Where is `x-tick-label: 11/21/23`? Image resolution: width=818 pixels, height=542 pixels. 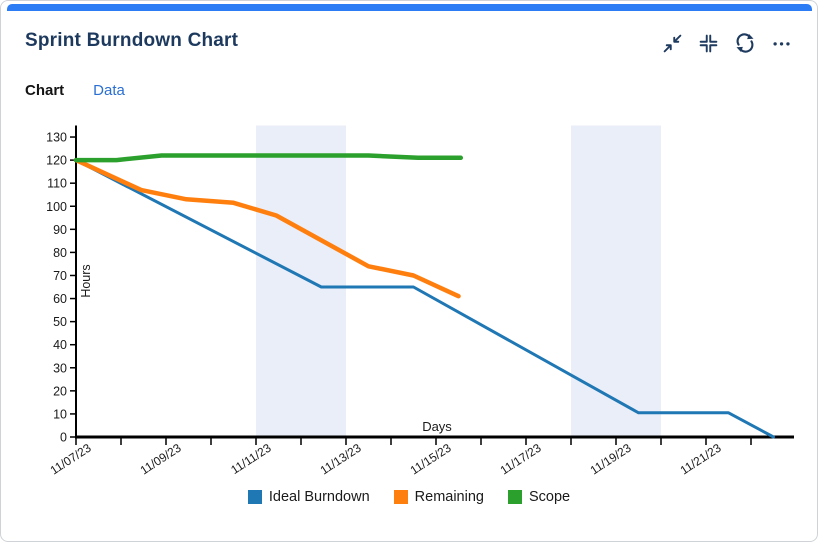 x-tick-label: 11/21/23 is located at coordinates (701, 459).